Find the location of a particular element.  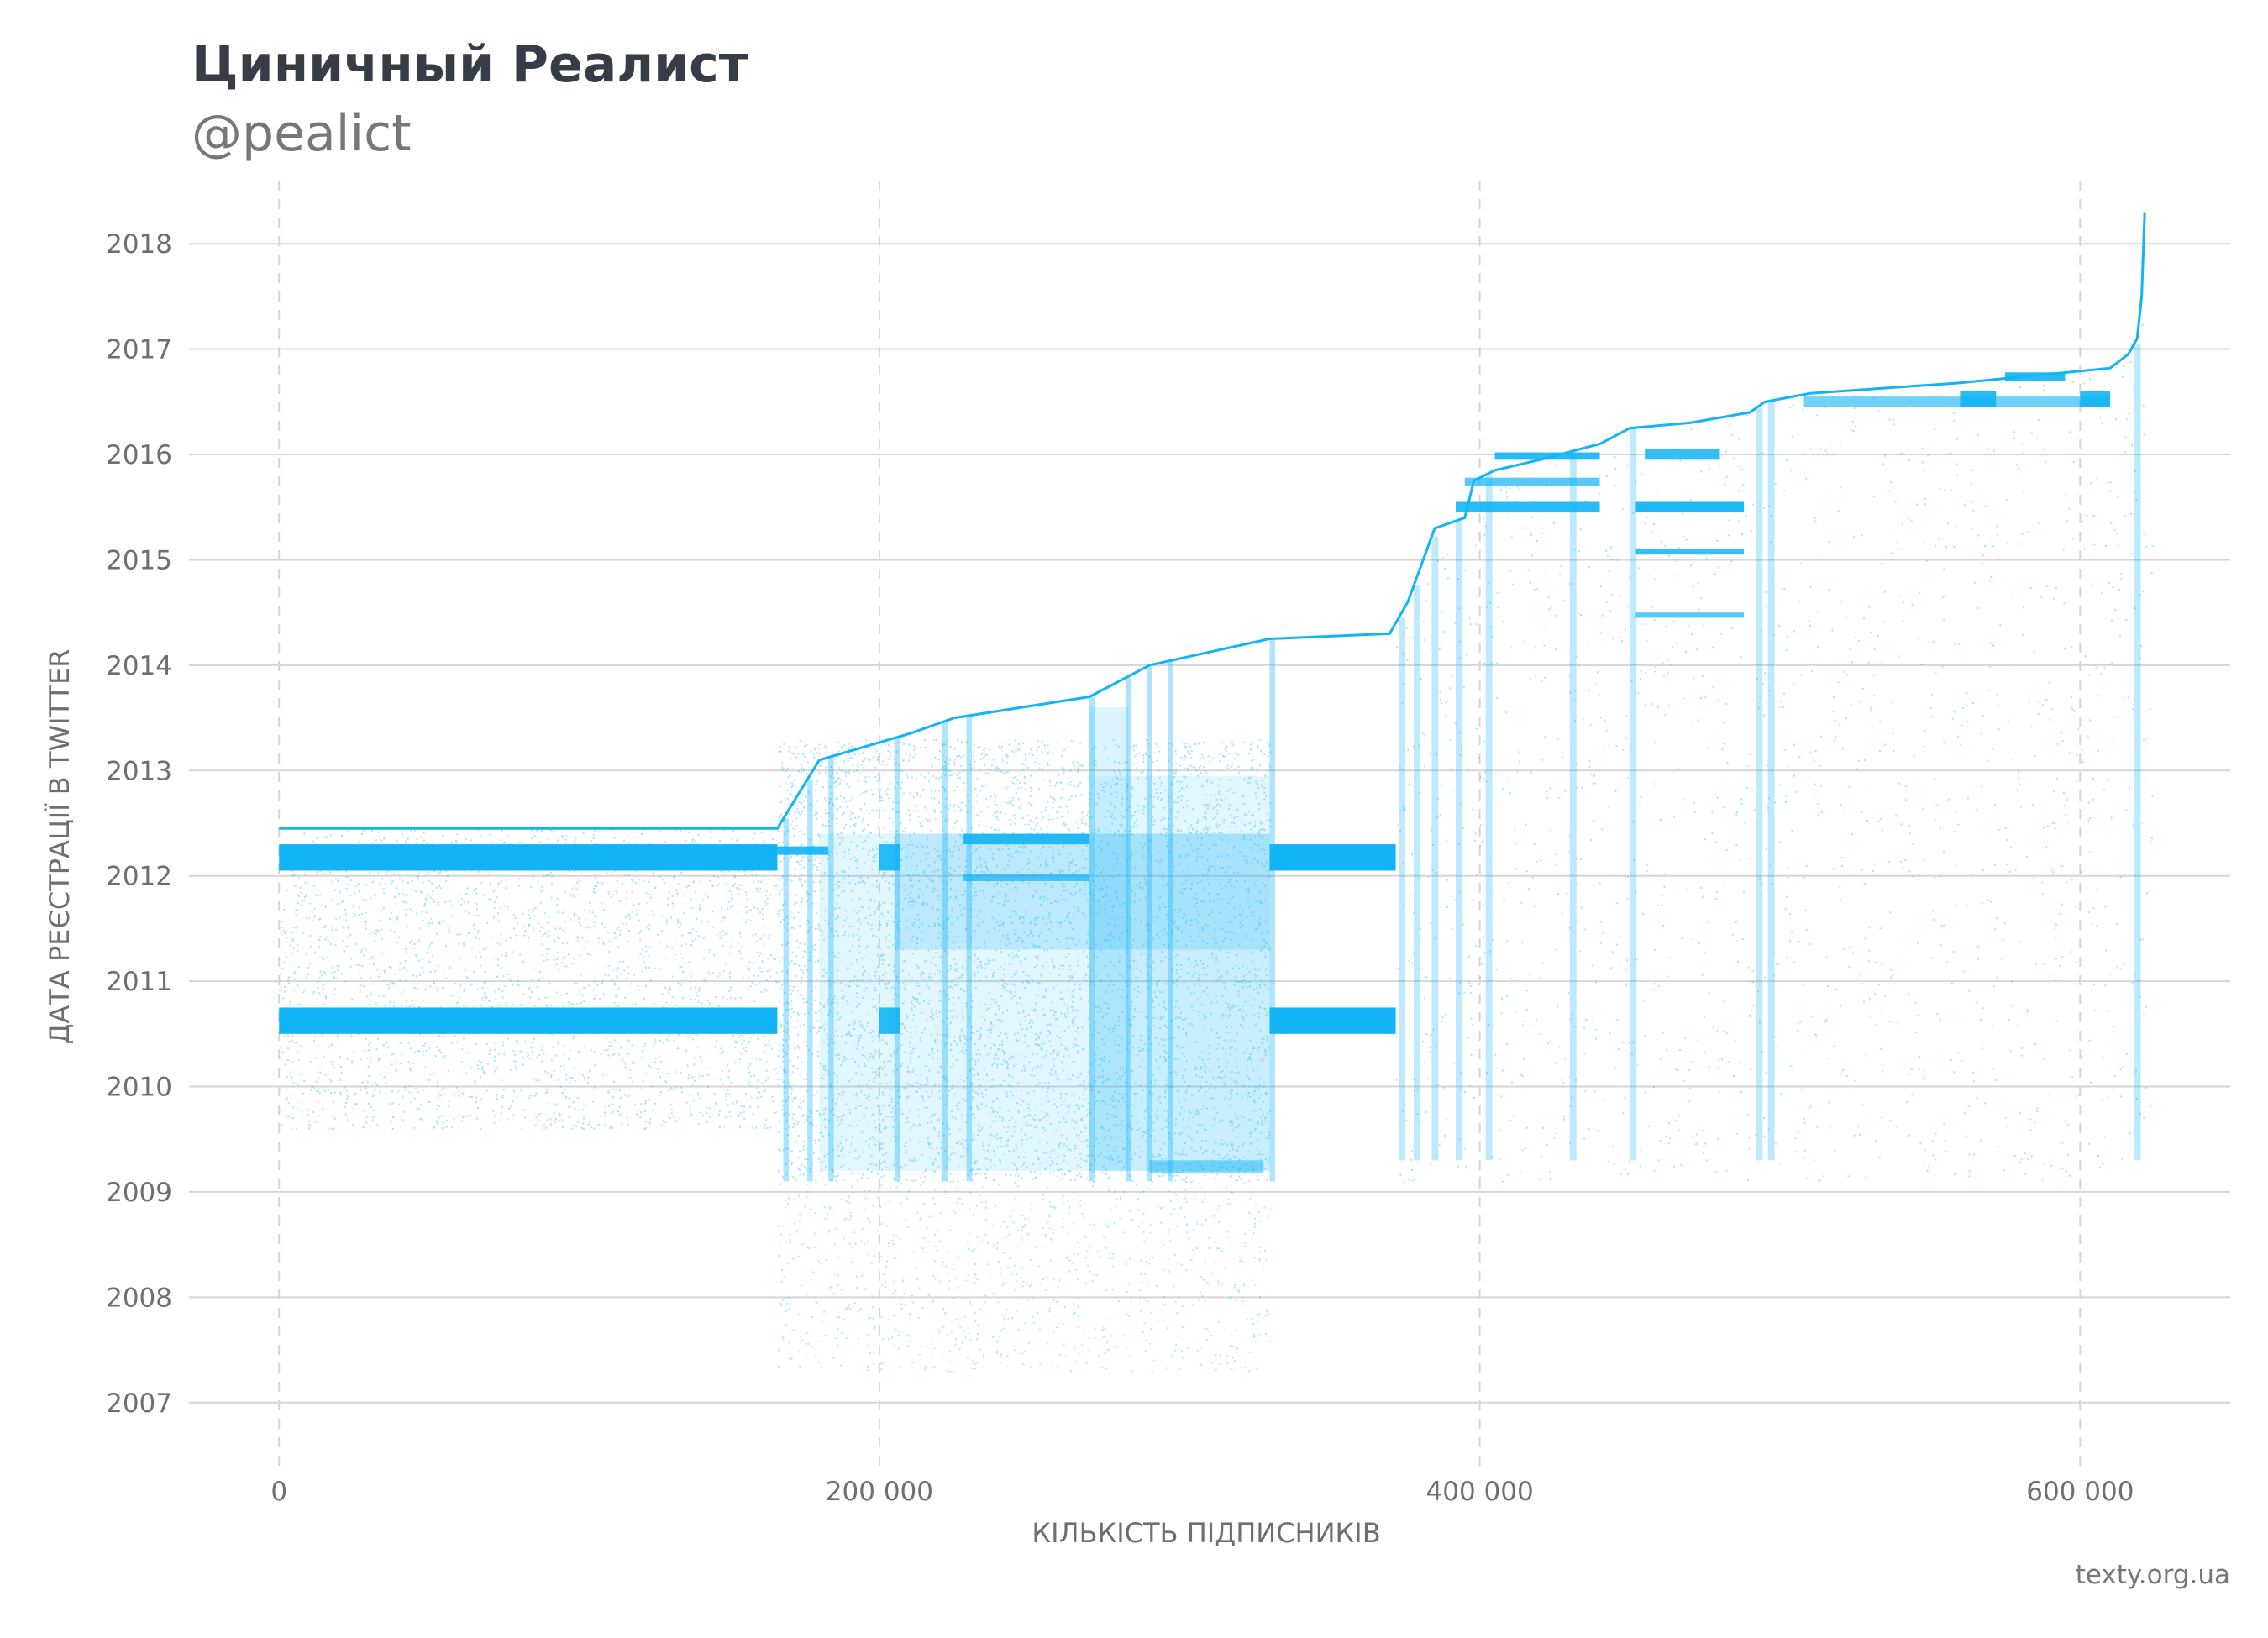

y-tick-label: 2007 is located at coordinates (139, 1404).